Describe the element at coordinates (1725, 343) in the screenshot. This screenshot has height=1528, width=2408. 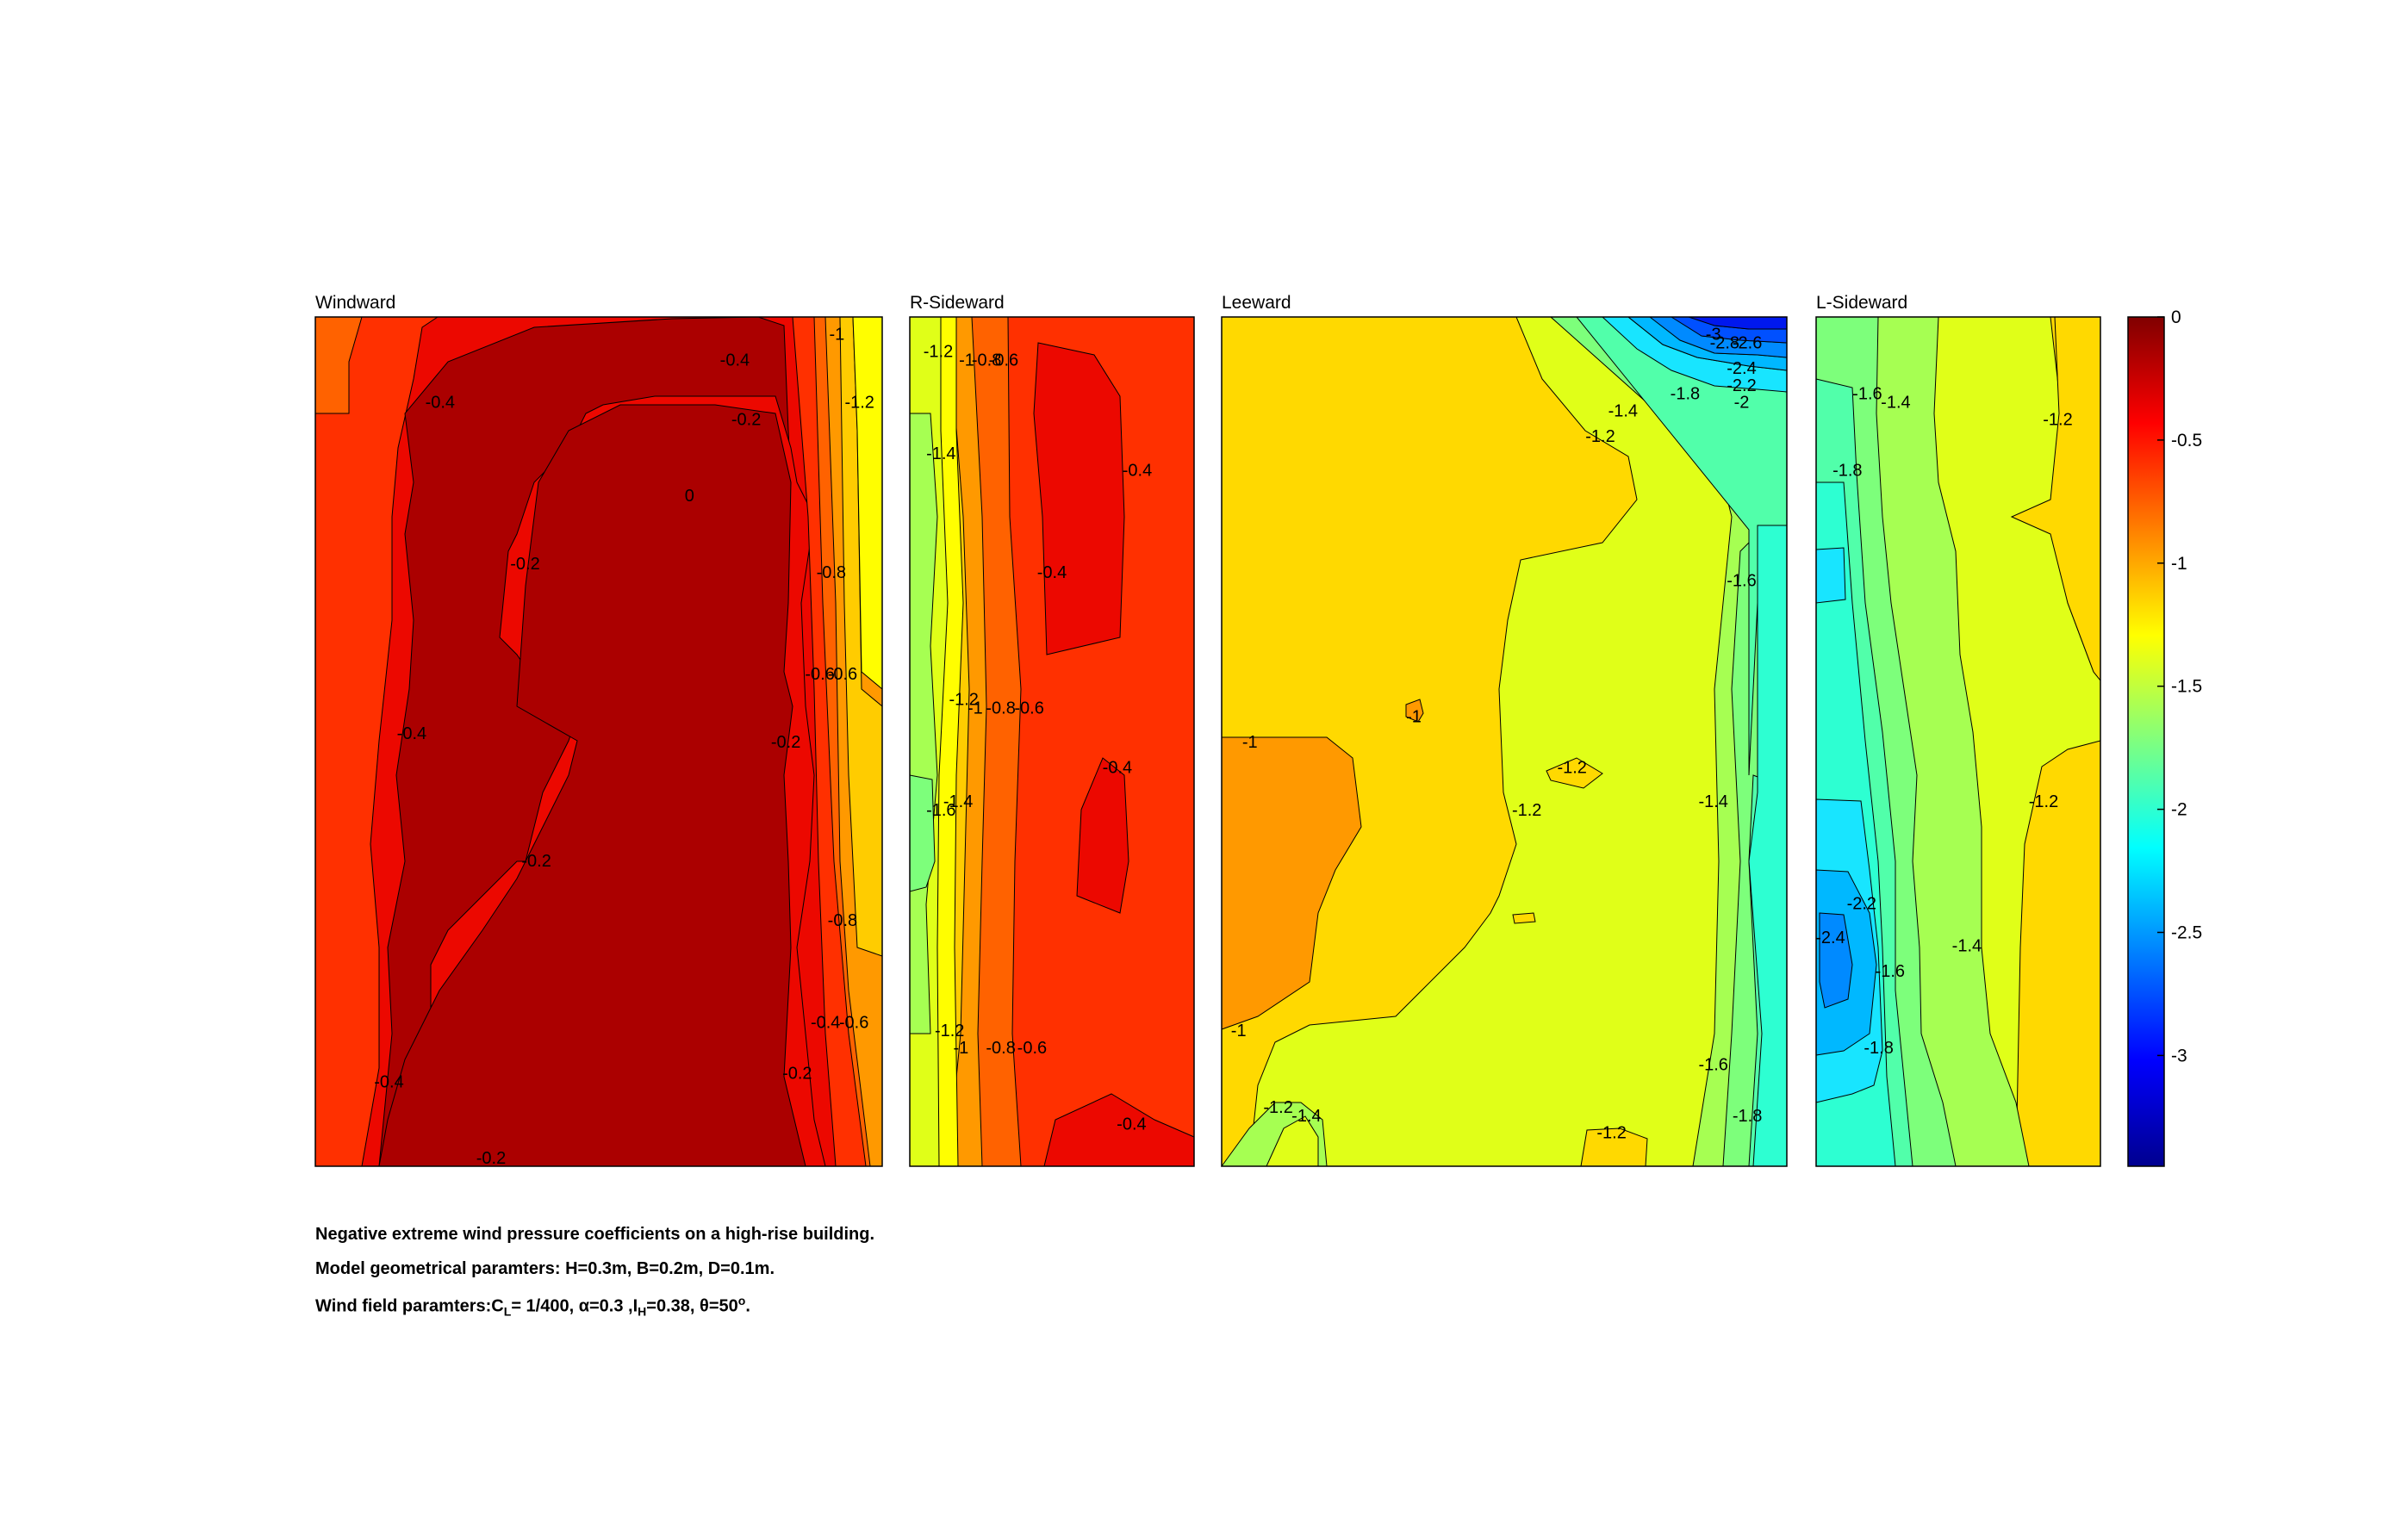
I see `contour-label: -2.8` at that location.